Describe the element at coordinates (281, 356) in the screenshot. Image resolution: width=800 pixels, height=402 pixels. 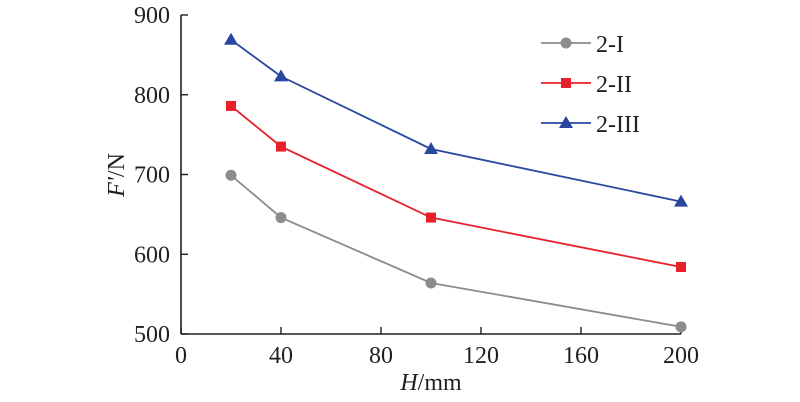
I see `x-tick-label: 40` at that location.